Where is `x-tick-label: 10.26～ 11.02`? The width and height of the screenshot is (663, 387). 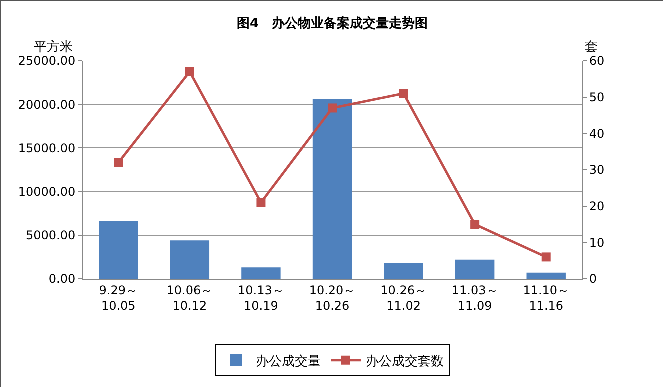 x-tick-label: 10.26～ 11.02 is located at coordinates (403, 298).